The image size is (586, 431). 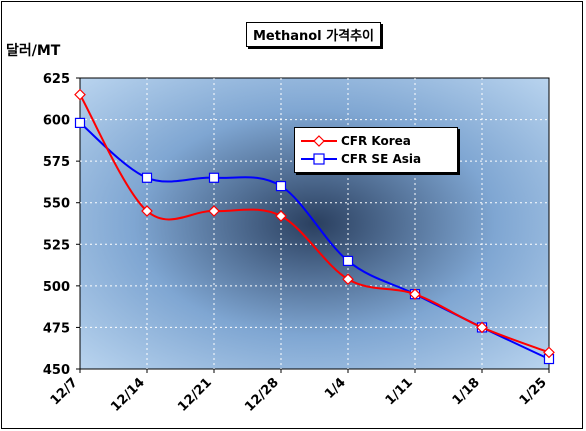 What do you see at coordinates (335, 388) in the screenshot?
I see `x-tick-label: 1/4` at bounding box center [335, 388].